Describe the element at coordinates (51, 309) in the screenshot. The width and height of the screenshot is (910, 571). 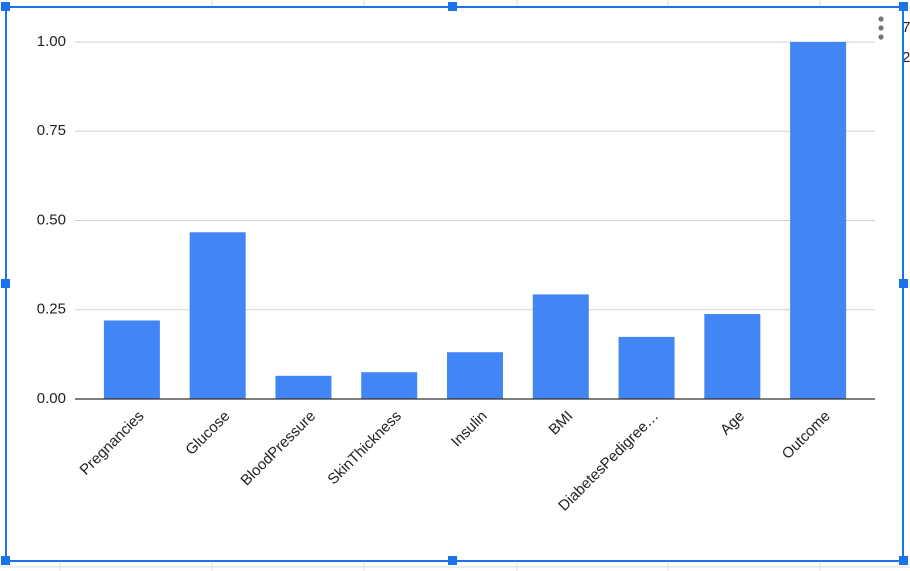
I see `y-tick-label: 0.25` at that location.